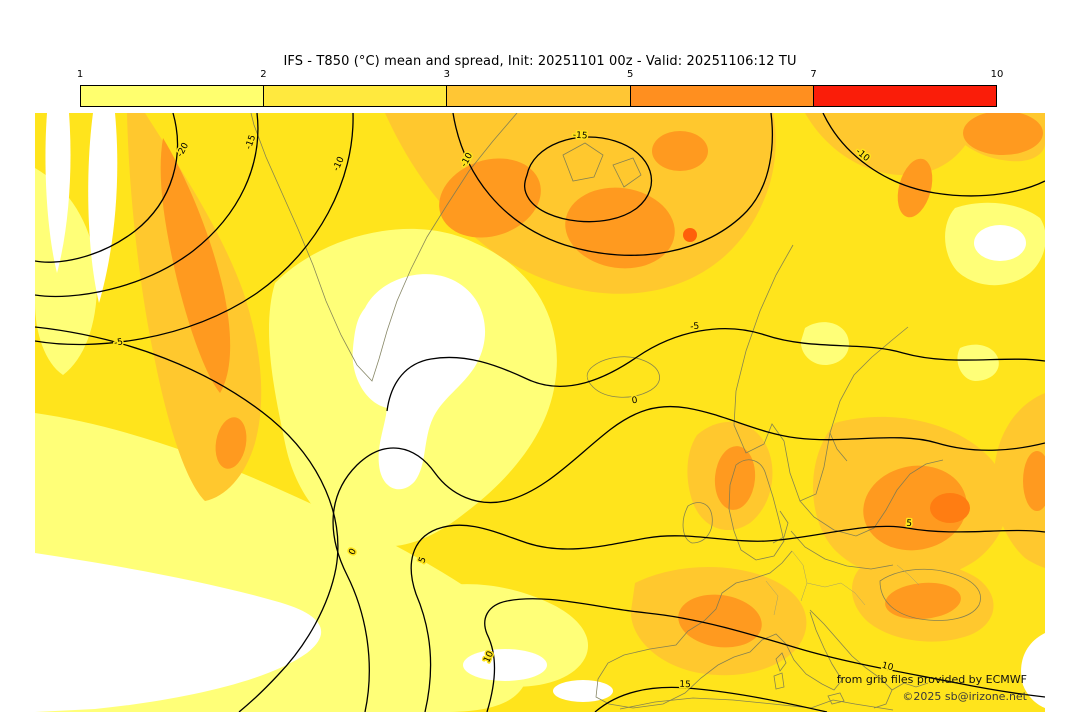 The image size is (1080, 718). Describe the element at coordinates (813, 74) in the screenshot. I see `colorbar-tick-label: 7` at that location.